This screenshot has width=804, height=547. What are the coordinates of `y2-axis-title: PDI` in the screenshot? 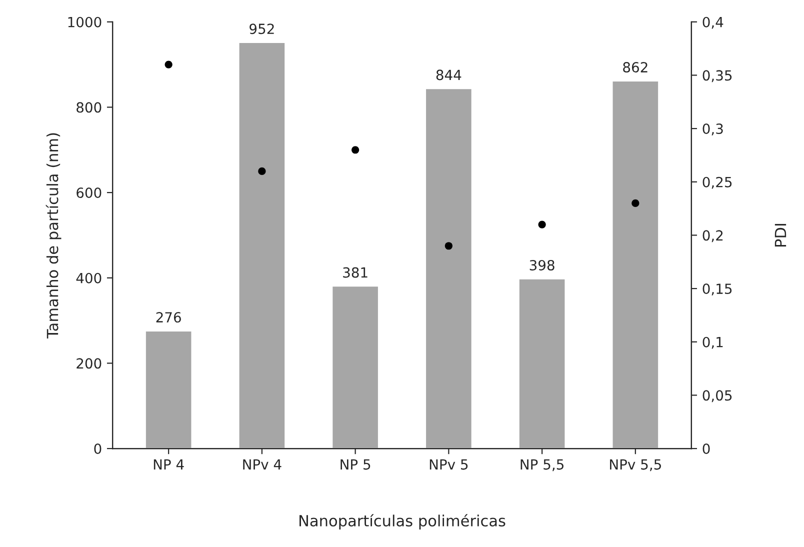 It's located at (780, 235).